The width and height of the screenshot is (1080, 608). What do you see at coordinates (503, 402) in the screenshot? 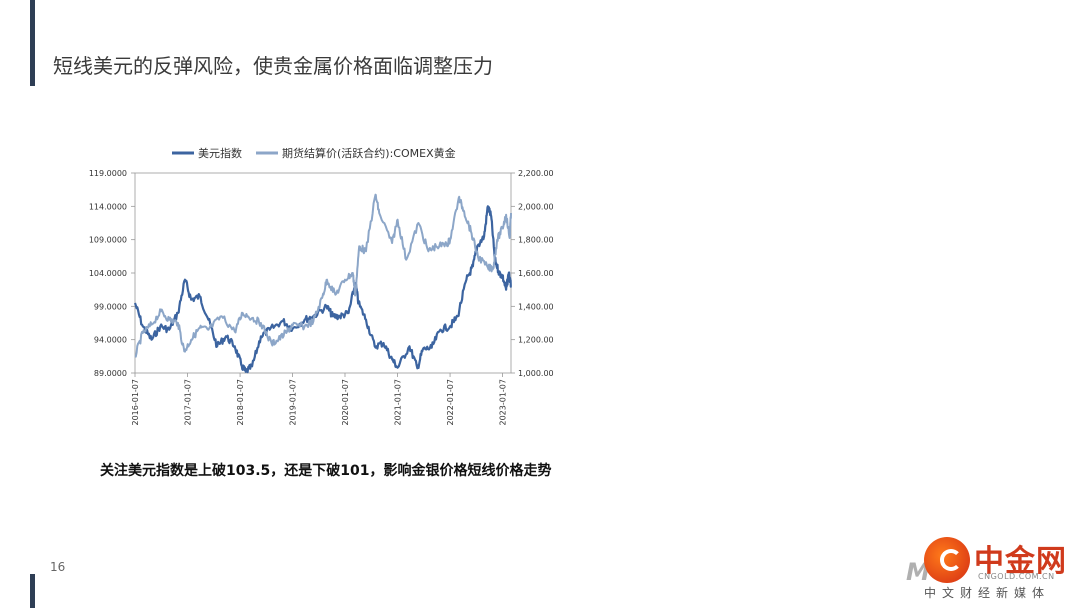
I see `x-tick-label: 2023-01-07` at bounding box center [503, 402].